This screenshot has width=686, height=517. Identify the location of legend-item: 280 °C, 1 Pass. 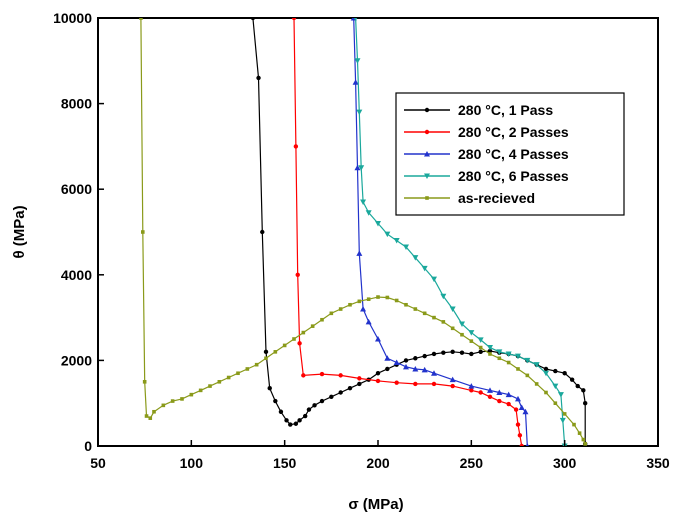
(478, 110).